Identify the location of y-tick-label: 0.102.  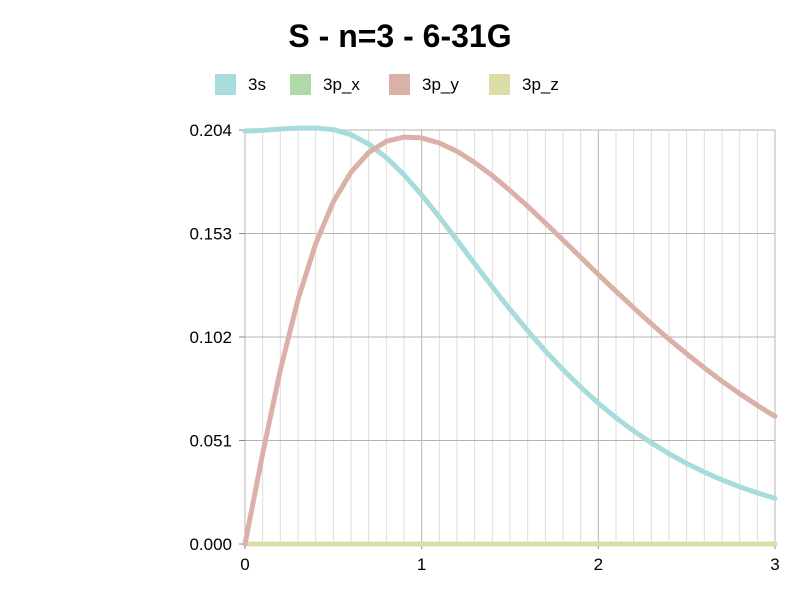
(210, 337).